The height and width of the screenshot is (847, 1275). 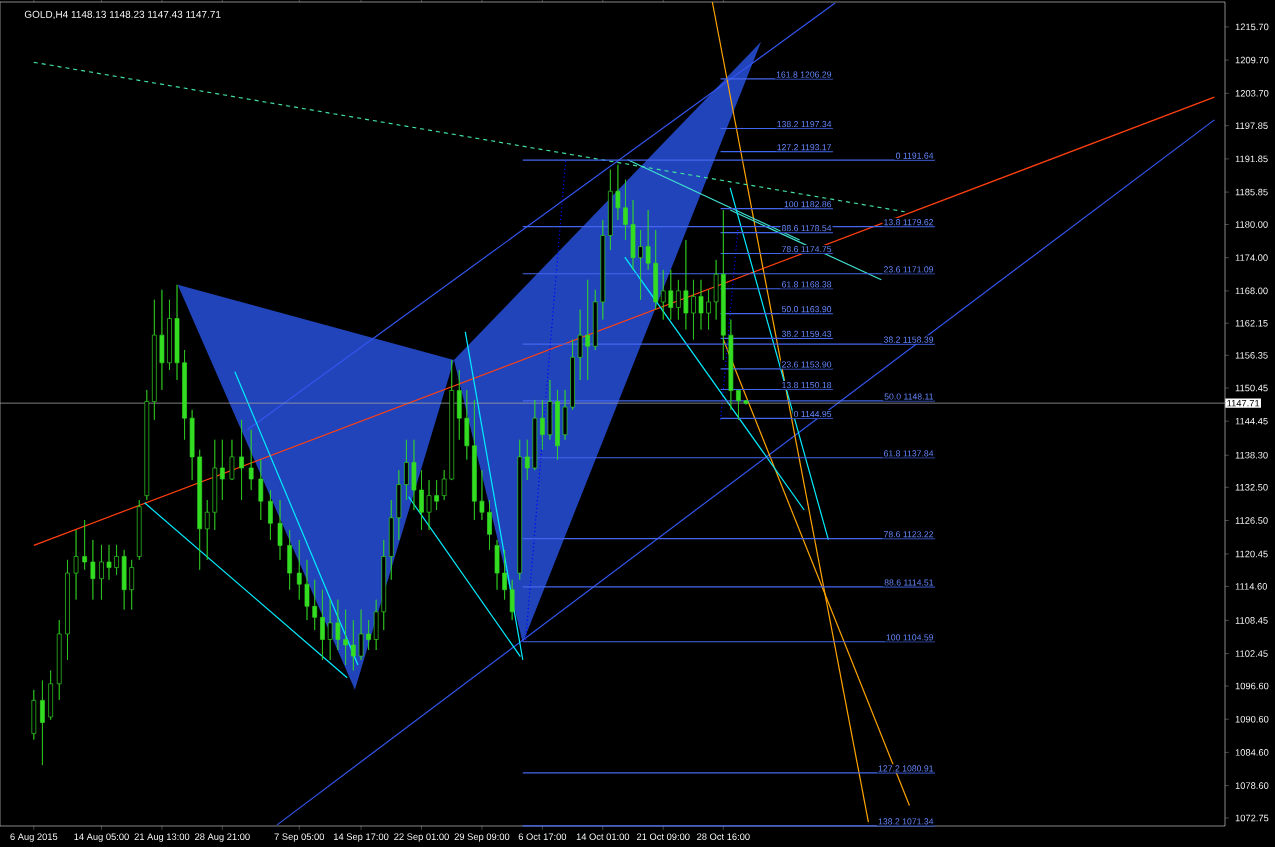 What do you see at coordinates (1251, 554) in the screenshot?
I see `y-tick-label: 1120.45` at bounding box center [1251, 554].